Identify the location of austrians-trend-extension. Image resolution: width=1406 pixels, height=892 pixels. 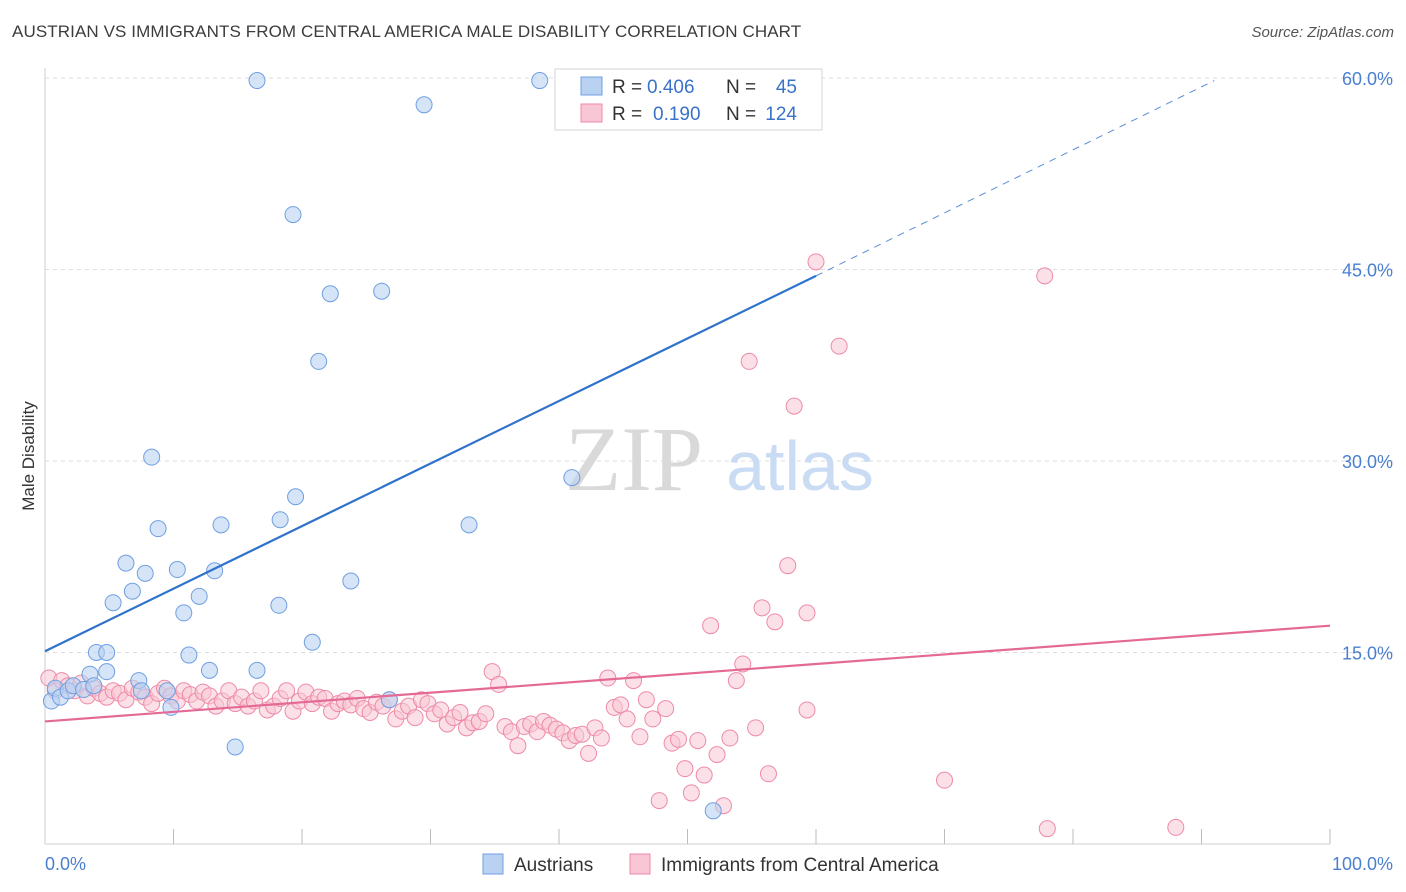
(1015, 178).